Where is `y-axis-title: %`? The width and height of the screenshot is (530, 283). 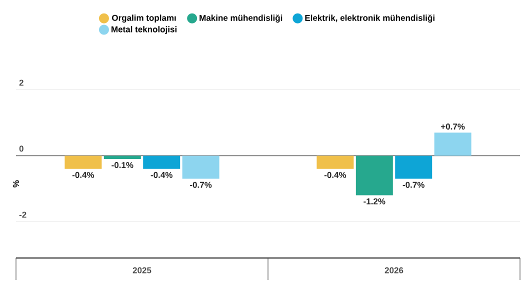 y-axis-title: % is located at coordinates (16, 184).